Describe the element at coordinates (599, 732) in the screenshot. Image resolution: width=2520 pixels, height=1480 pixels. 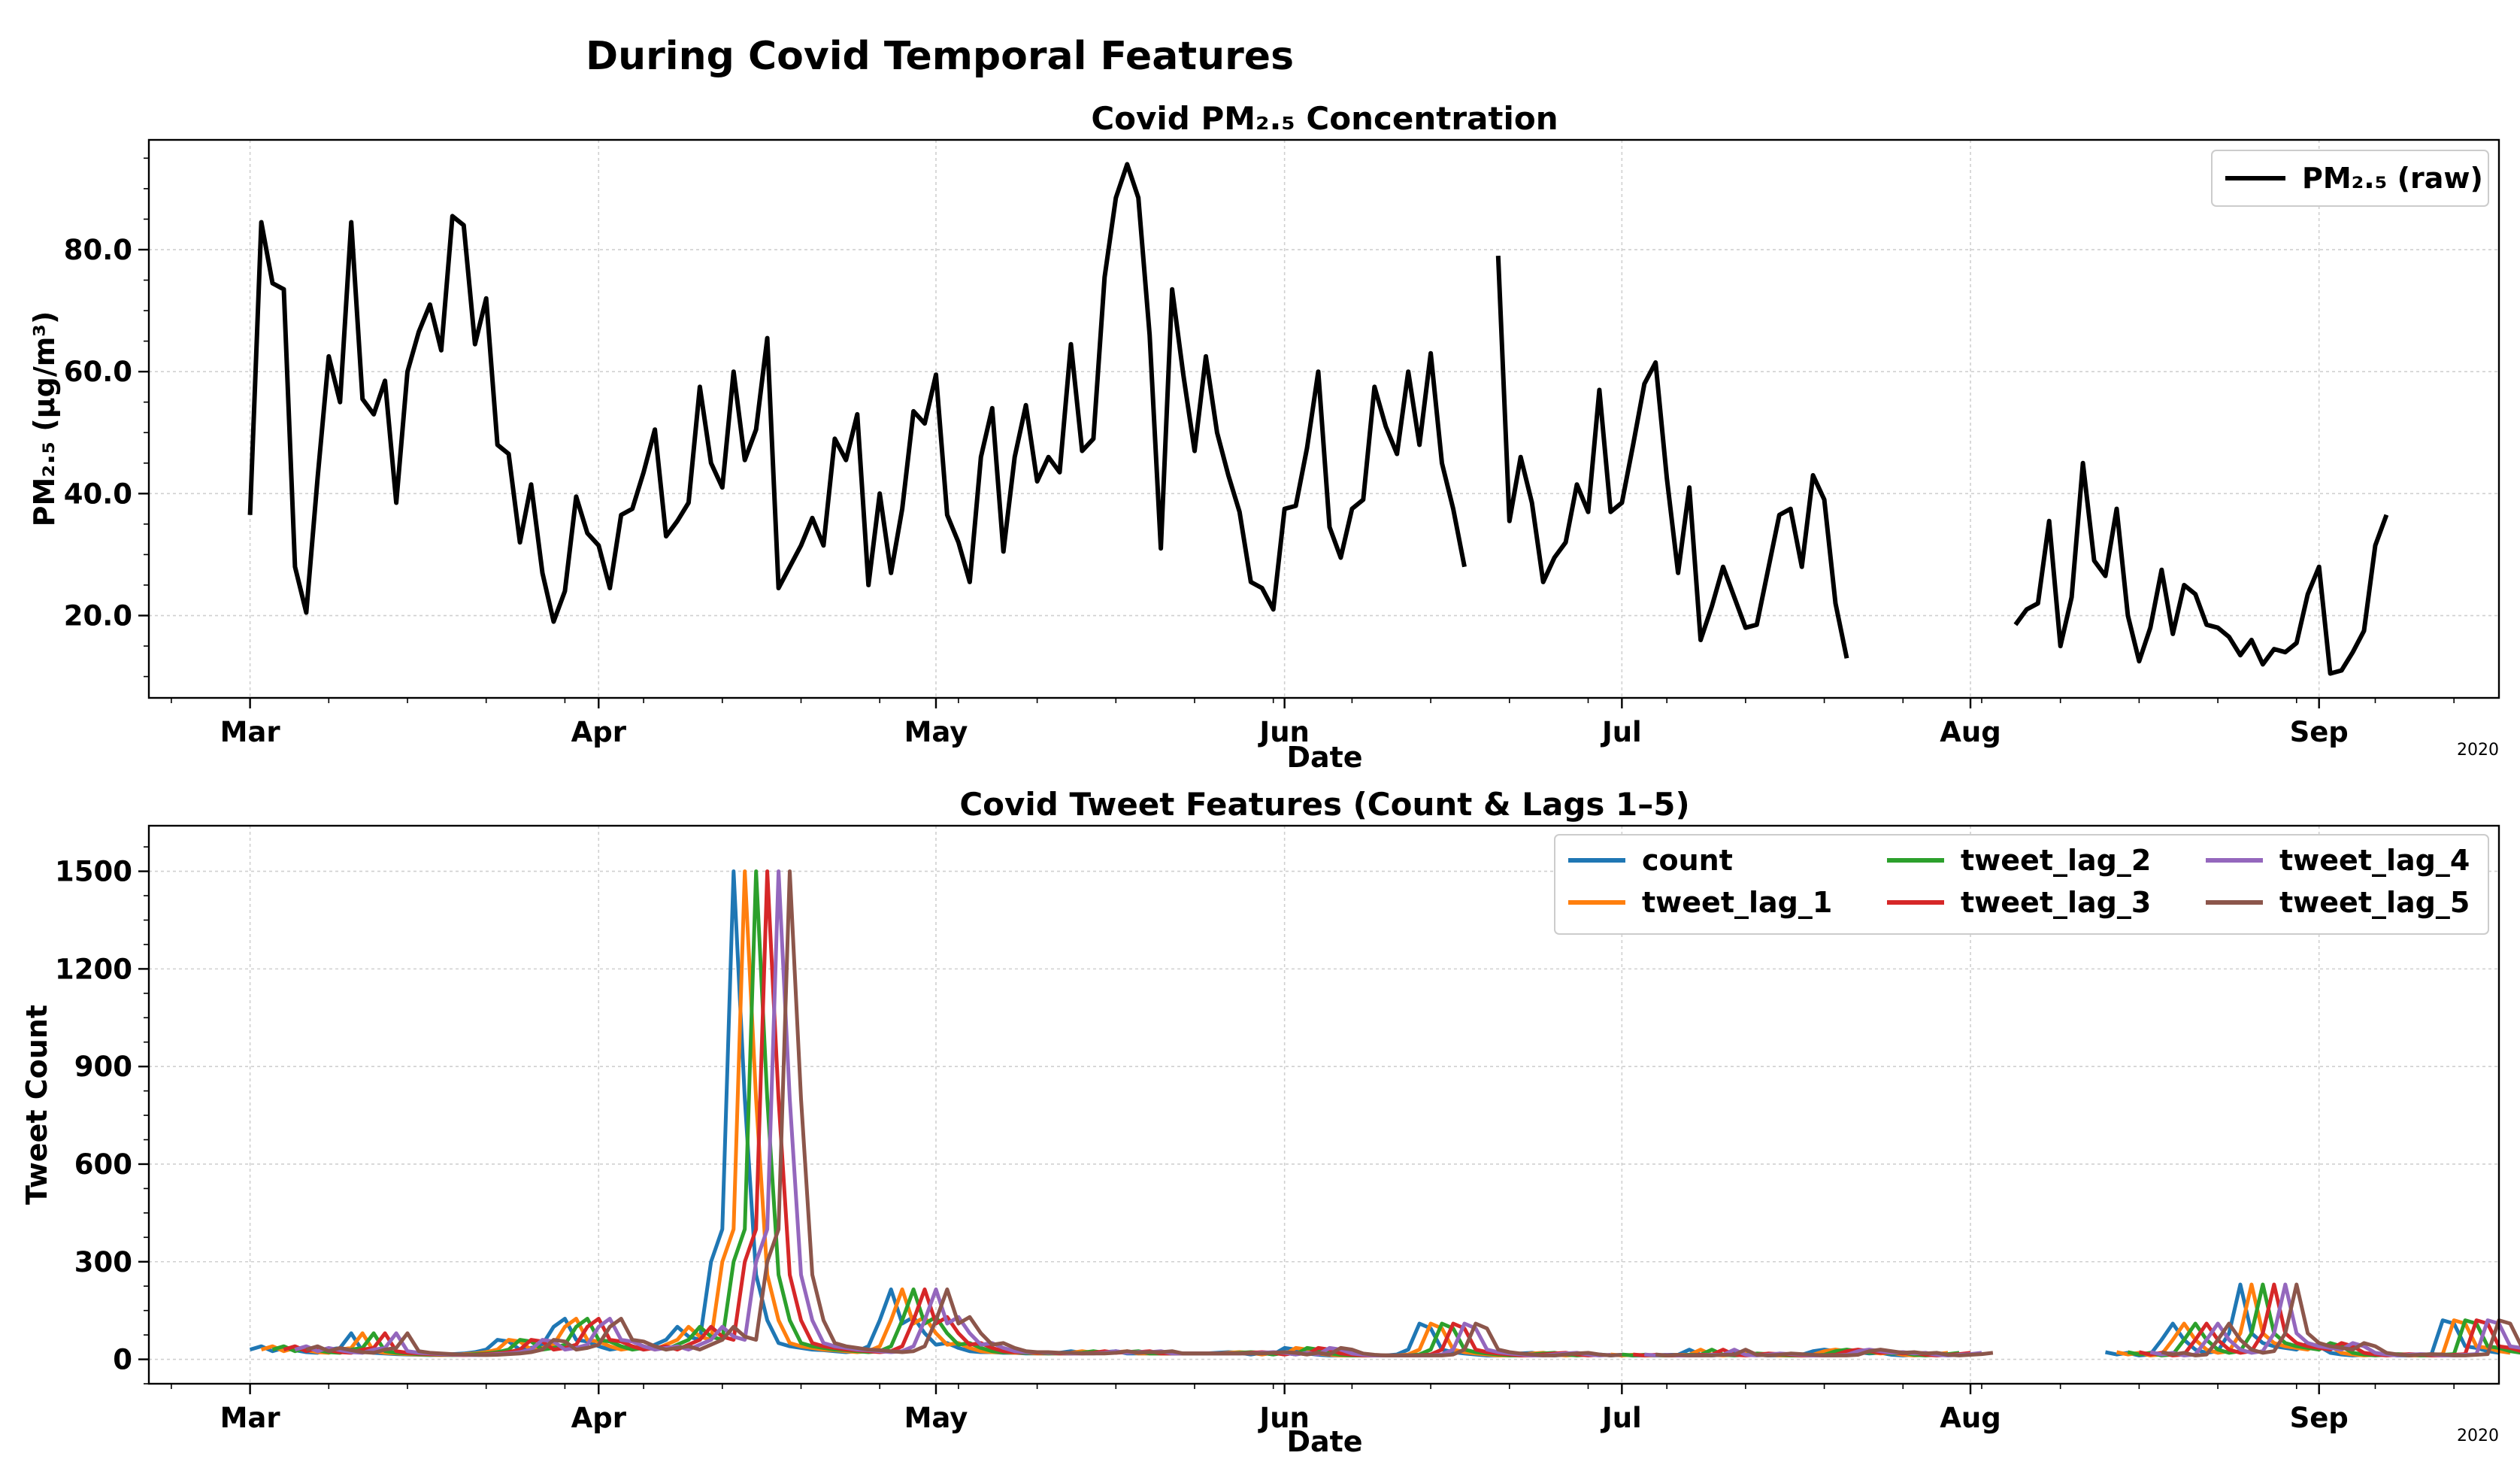
I see `pm25-x-tick-label: Apr` at that location.